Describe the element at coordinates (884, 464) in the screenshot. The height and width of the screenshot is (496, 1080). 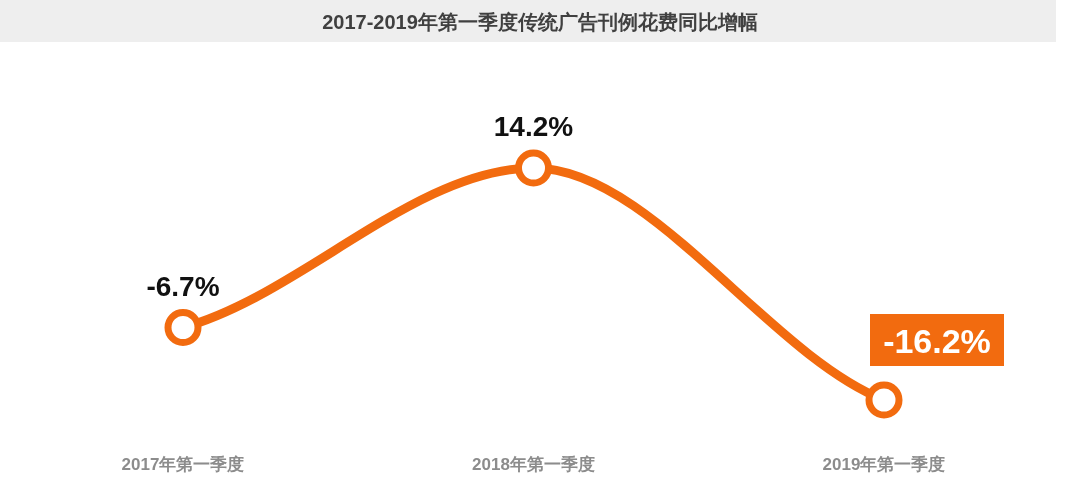
I see `x-tick-label: 2019年第一季度` at that location.